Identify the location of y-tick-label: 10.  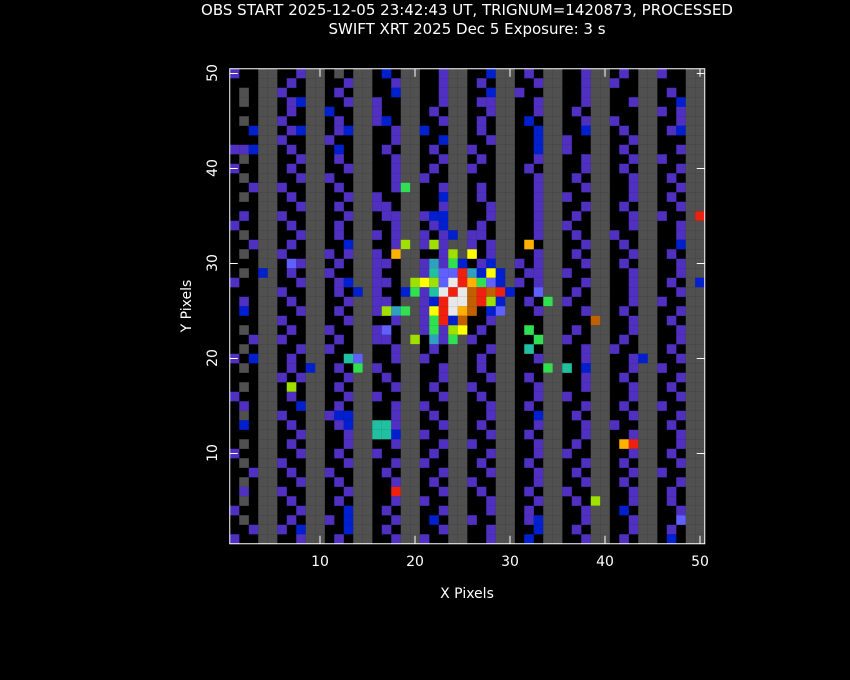
(213, 453).